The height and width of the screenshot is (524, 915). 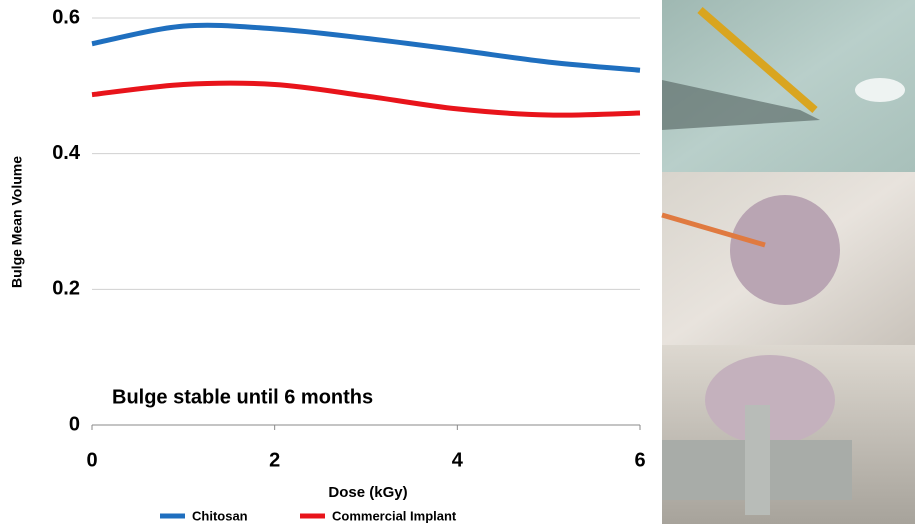 What do you see at coordinates (66, 289) in the screenshot?
I see `y-tick-label: 0.2` at bounding box center [66, 289].